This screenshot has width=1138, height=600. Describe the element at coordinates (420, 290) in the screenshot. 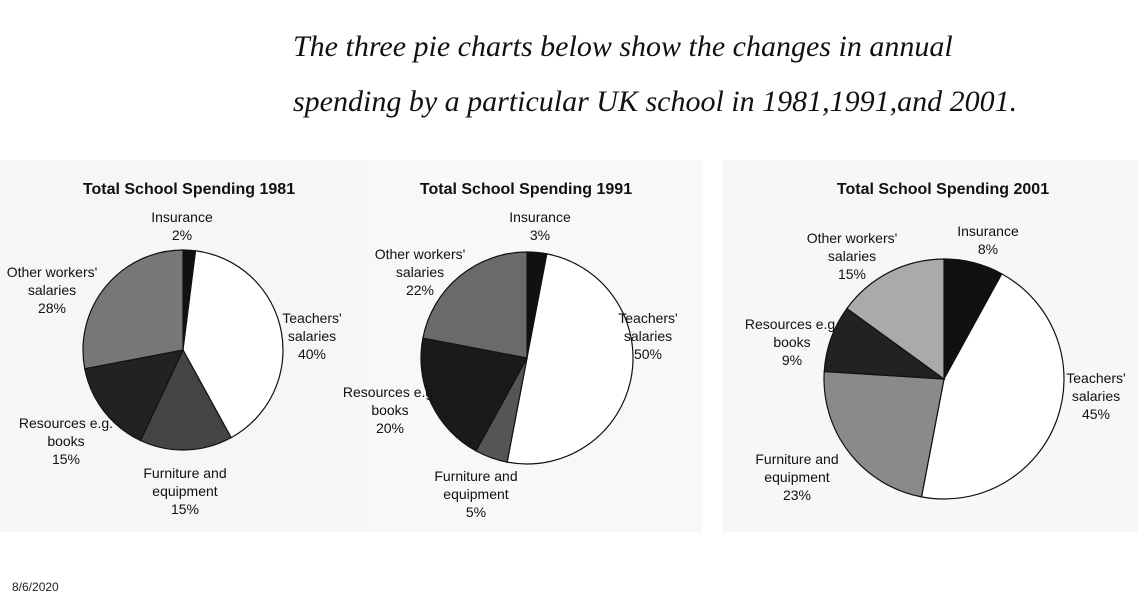

I see `slice-value: 22%` at that location.